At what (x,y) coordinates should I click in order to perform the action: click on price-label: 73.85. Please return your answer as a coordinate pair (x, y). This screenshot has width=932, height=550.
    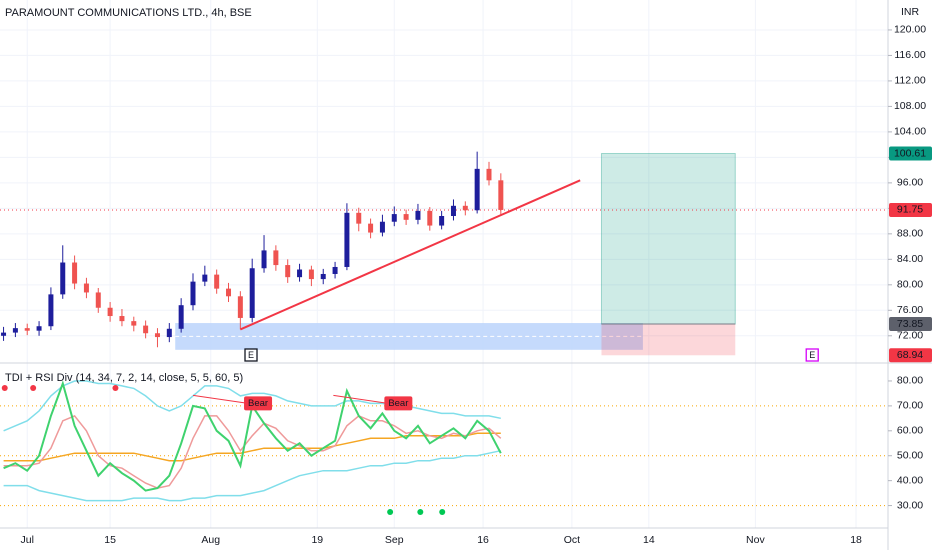
    Looking at the image, I should click on (910, 324).